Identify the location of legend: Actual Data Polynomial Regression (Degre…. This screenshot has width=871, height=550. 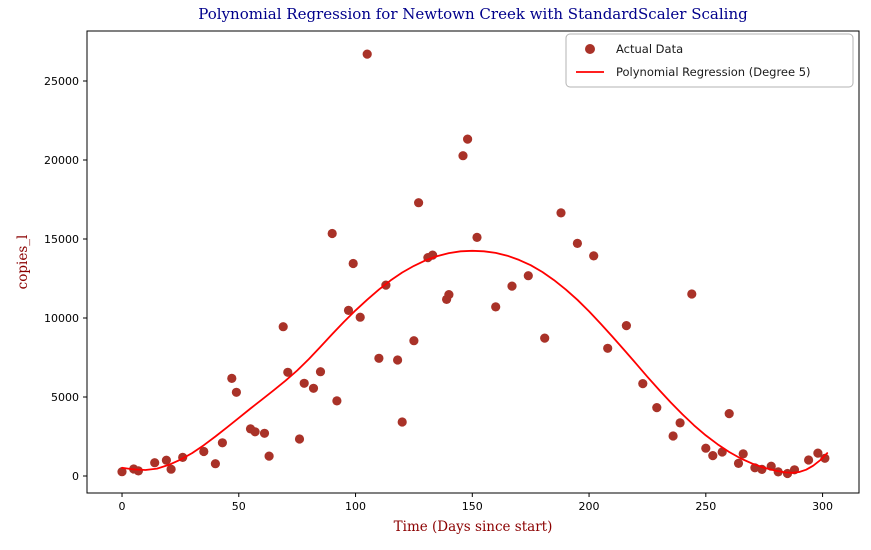
(709, 60).